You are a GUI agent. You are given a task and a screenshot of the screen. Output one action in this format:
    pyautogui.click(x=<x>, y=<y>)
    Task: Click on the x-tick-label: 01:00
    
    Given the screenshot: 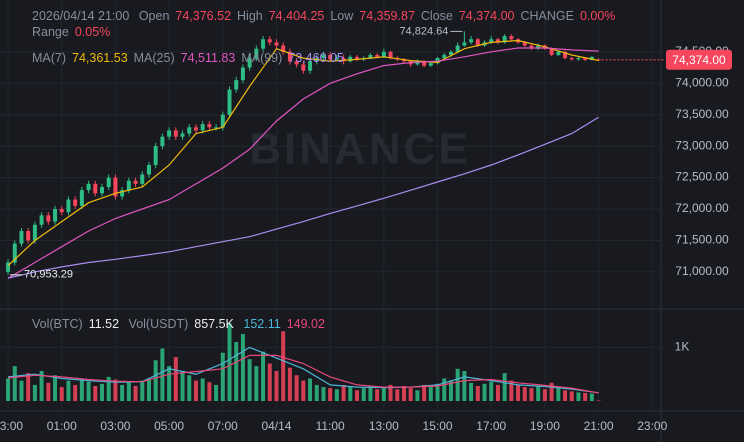 What is the action you would take?
    pyautogui.click(x=62, y=426)
    